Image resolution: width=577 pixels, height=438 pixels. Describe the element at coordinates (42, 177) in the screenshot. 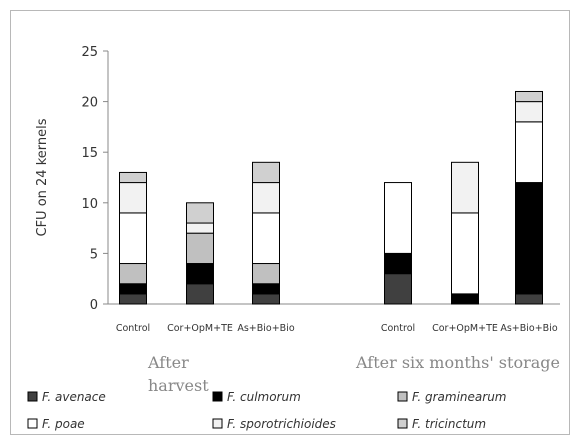

I see `y-axis-title: CFU on 24 kernels` at that location.